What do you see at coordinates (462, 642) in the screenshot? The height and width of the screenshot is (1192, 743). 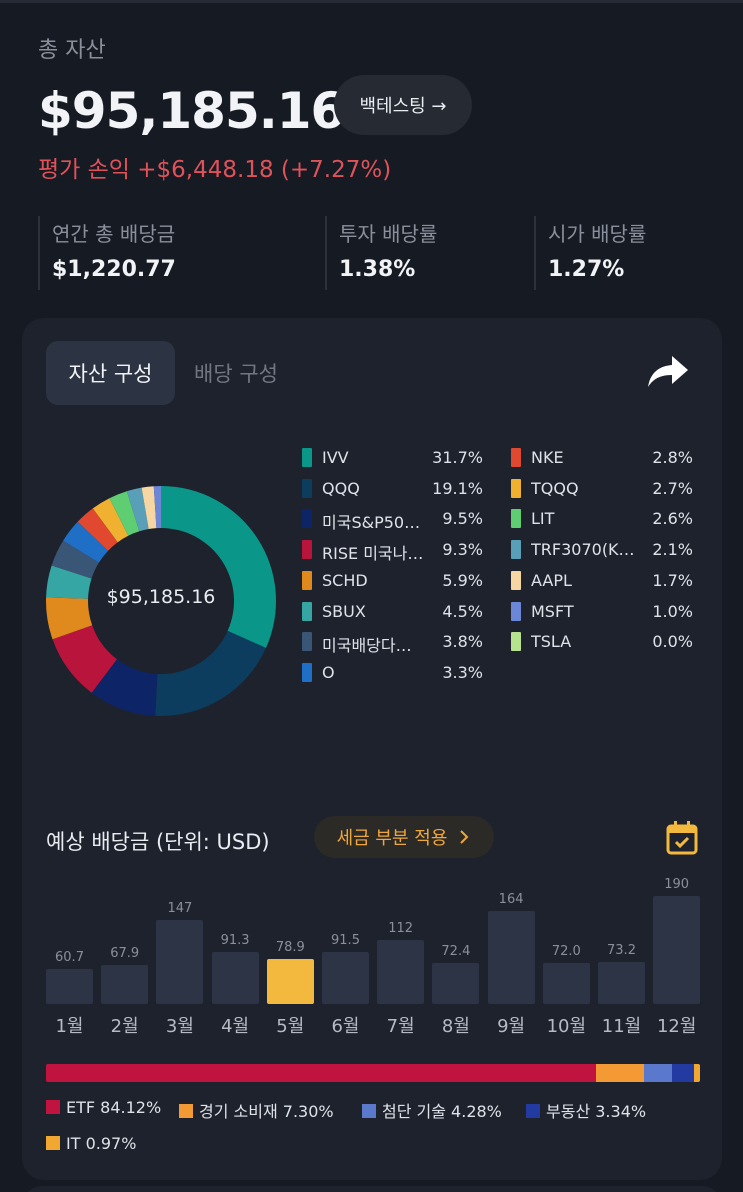 I see `legend-percent: 3.8%` at bounding box center [462, 642].